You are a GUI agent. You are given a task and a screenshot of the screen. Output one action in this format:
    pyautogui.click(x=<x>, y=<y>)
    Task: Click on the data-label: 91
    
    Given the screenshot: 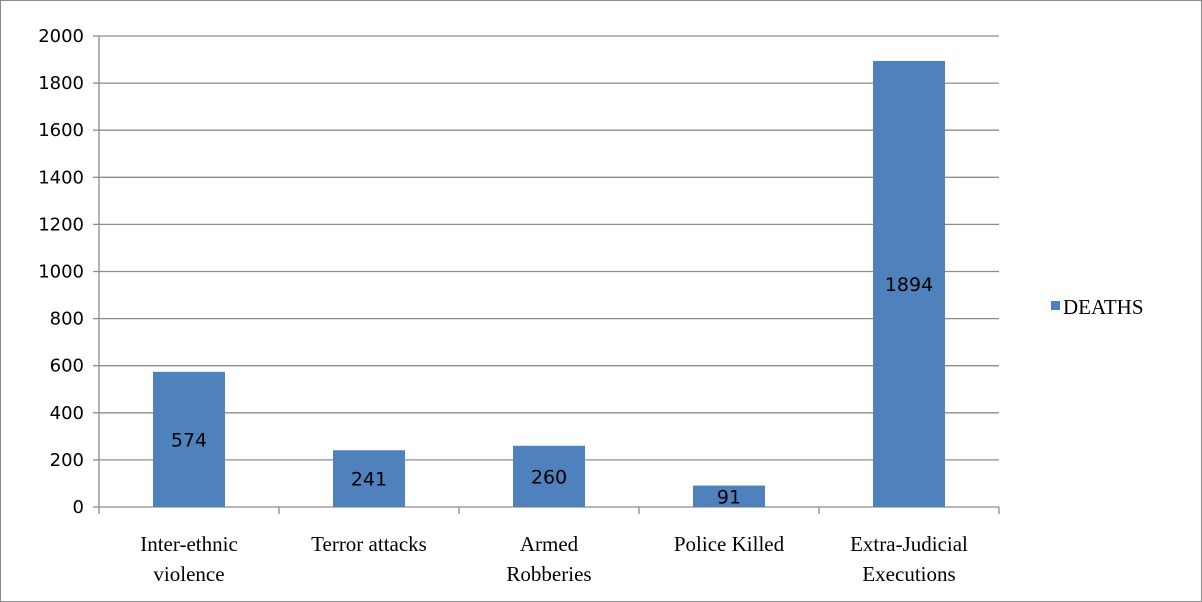 What is the action you would take?
    pyautogui.click(x=729, y=497)
    